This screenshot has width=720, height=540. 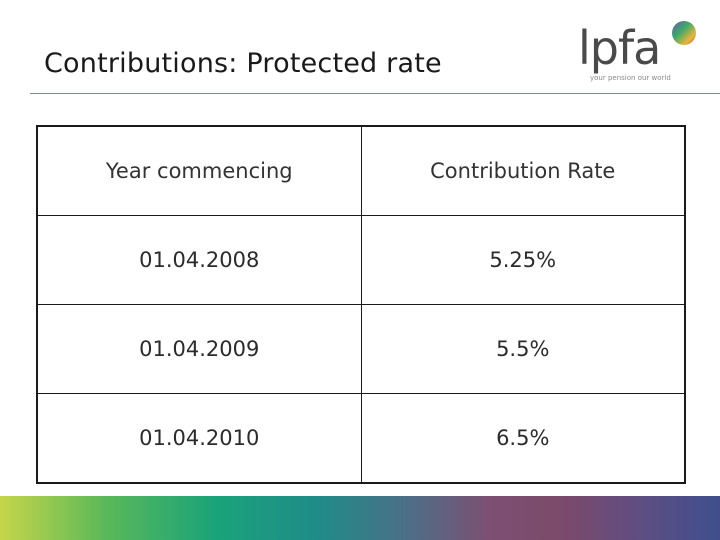 I want to click on cell-year: 01.04.2008, so click(x=199, y=260).